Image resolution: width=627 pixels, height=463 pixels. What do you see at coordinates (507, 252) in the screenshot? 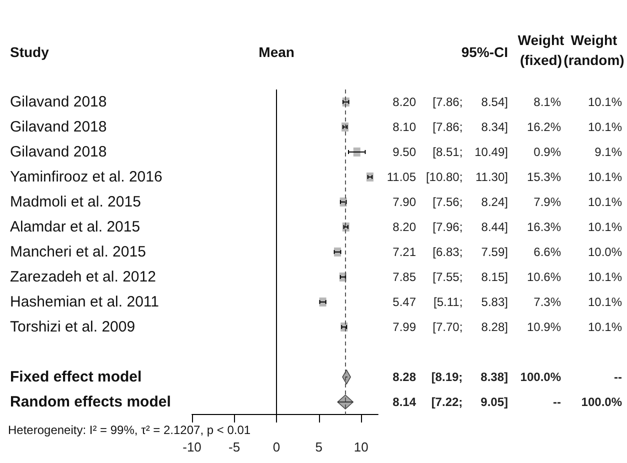
I see `text: 7.21 [6.83; 7.59] 6.6% 10.0%` at bounding box center [507, 252].